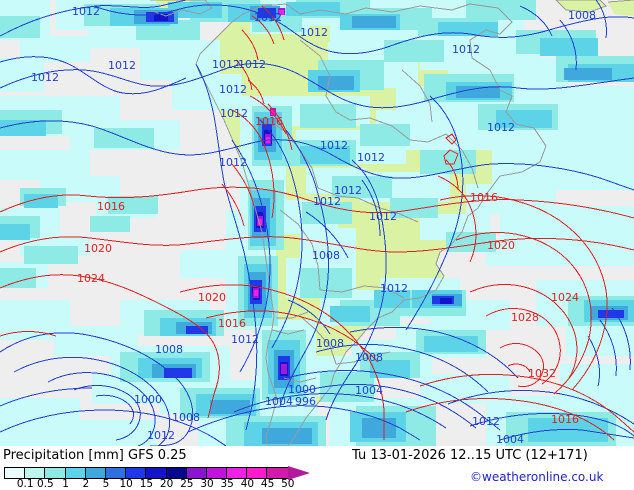 The width and height of the screenshot is (634, 490). I want to click on legend-tick: 50, so click(288, 484).